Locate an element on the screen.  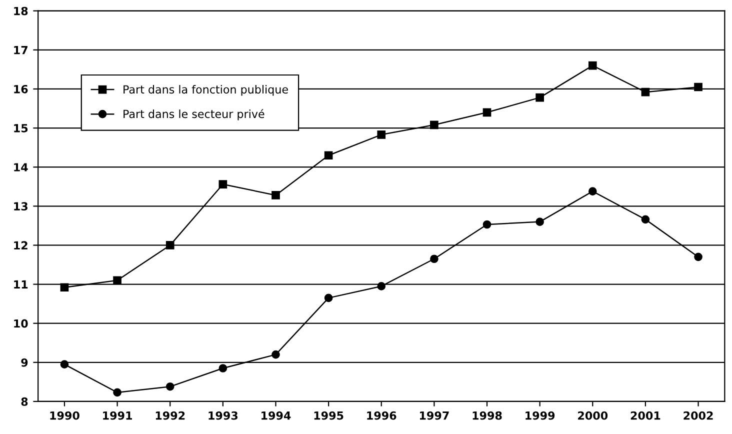
x-tick-label: 1993 is located at coordinates (223, 415).